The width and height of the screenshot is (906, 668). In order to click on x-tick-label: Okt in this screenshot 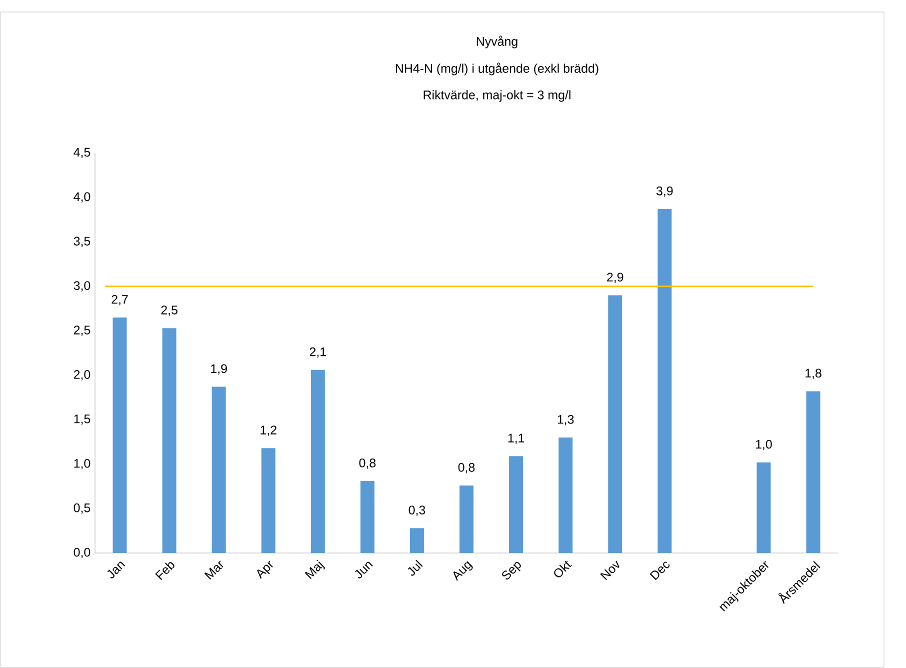, I will do `click(563, 569)`.